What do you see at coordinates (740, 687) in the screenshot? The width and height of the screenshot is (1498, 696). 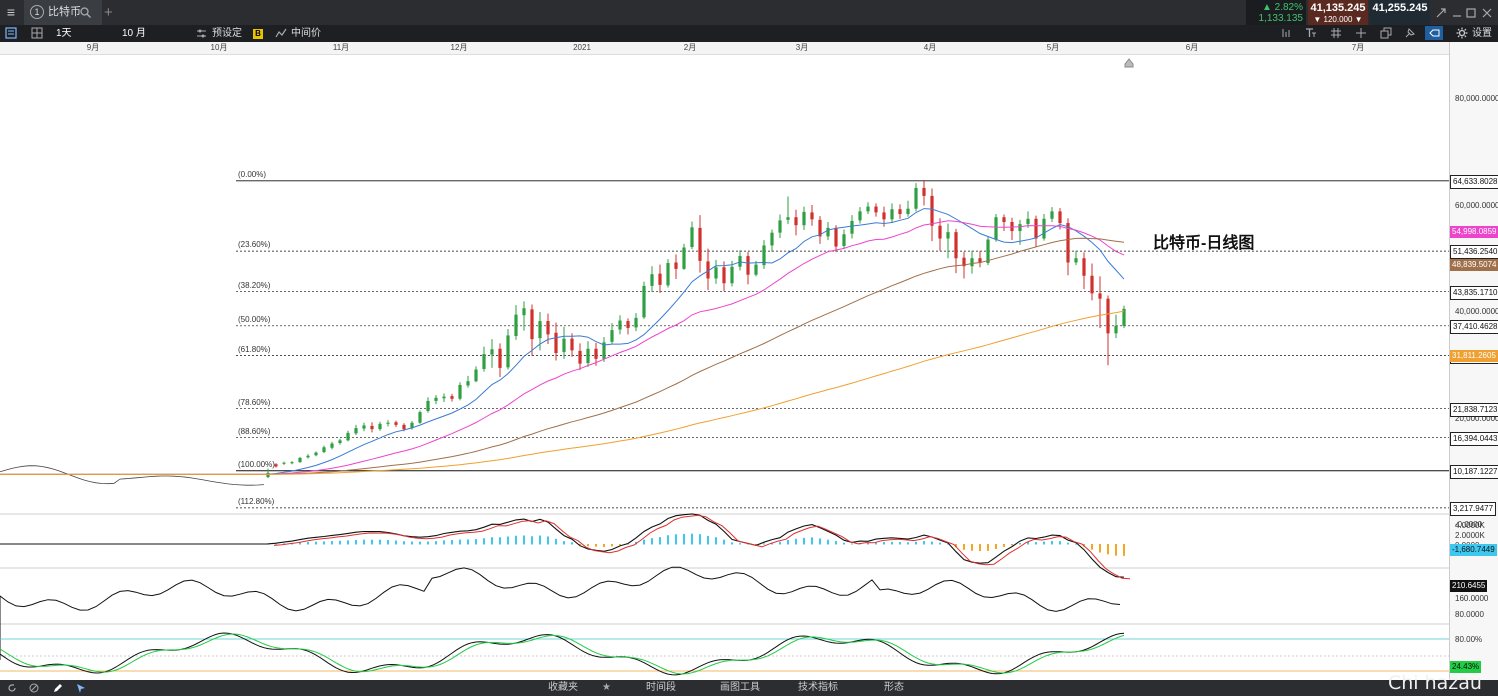 I see `drawing-tools-tab: 画图工具` at bounding box center [740, 687].